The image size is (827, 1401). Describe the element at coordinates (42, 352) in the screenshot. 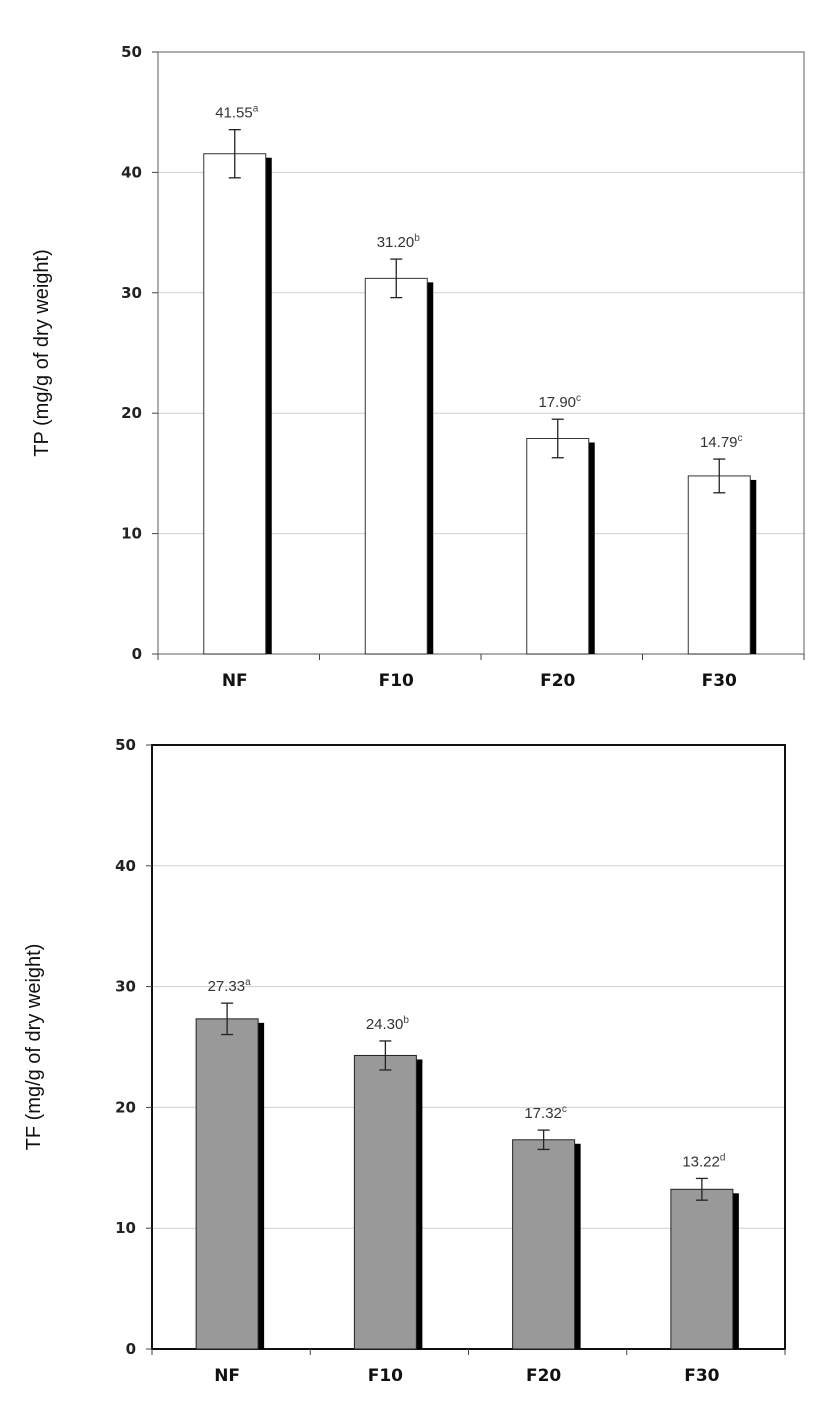

I see `y-axis-label: TP (mg/g of dry weight)` at that location.